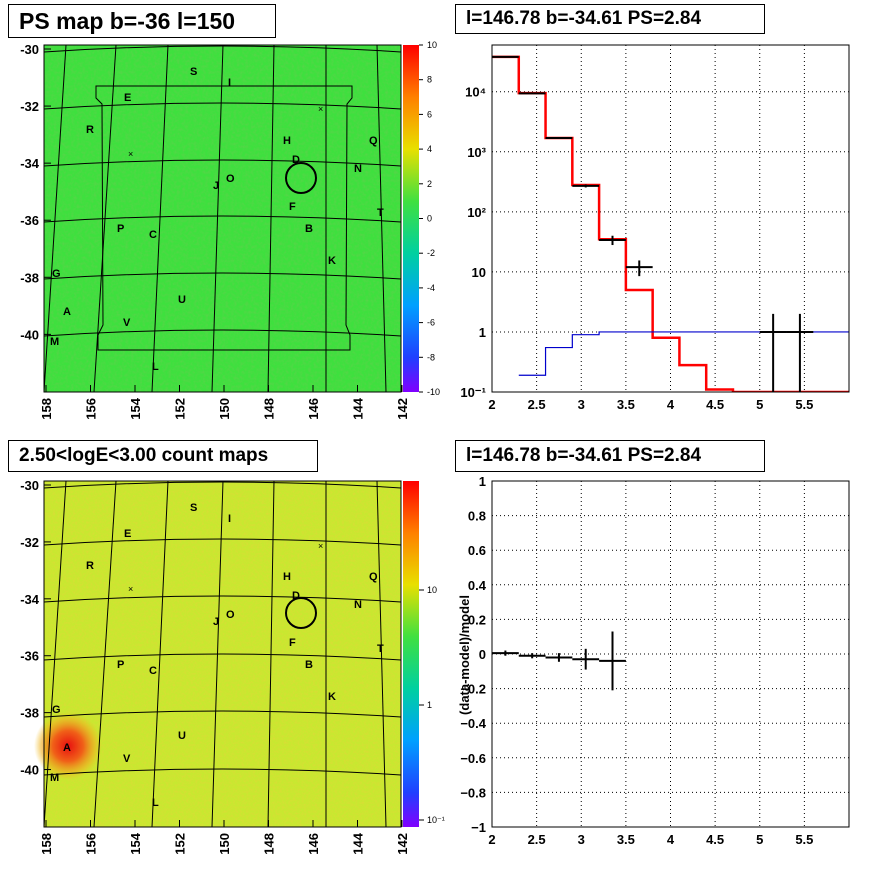 This screenshot has height=872, width=896. Describe the element at coordinates (610, 456) in the screenshot. I see `residual-title: l=146.78 b=-34.61 PS=2.84` at that location.